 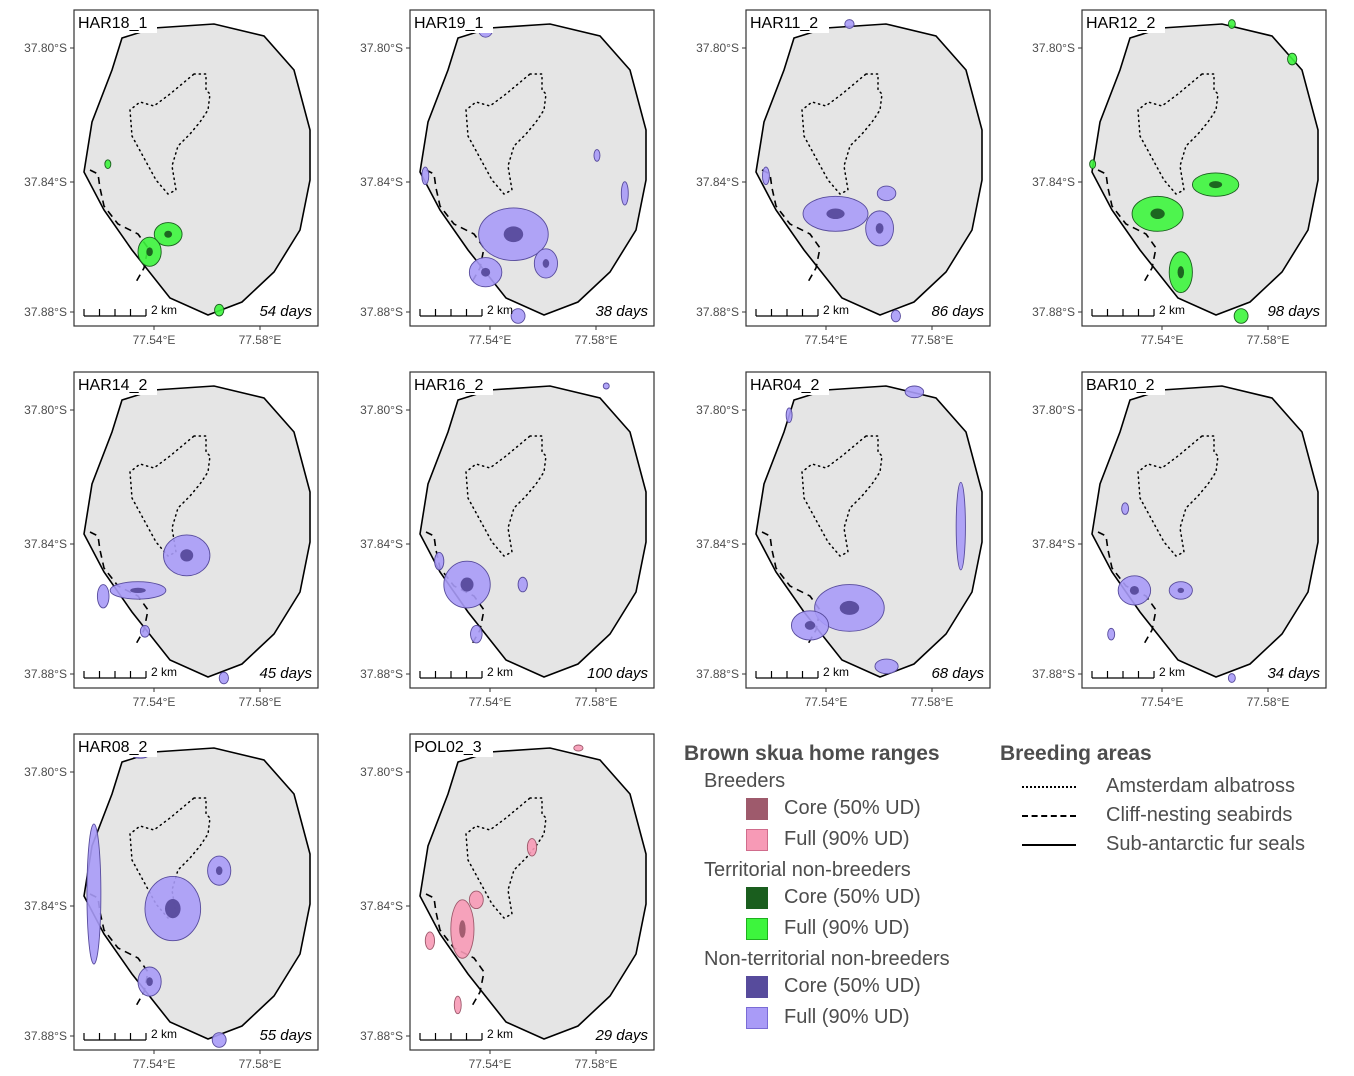 What do you see at coordinates (1120, 385) in the screenshot?
I see `panel-id-label: BAR10_2` at bounding box center [1120, 385].